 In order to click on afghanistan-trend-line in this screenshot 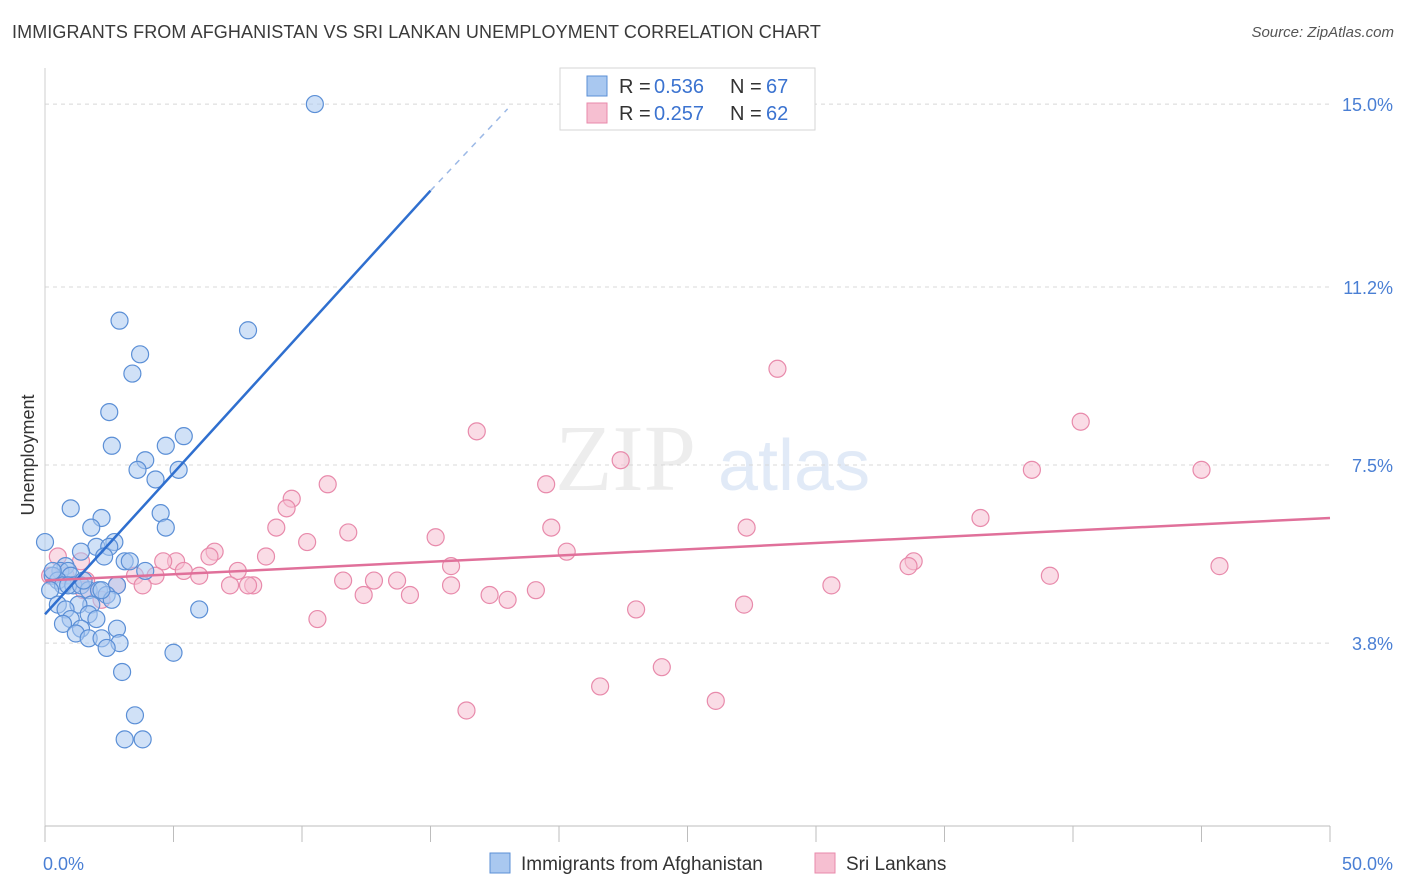, I will do `click(238, 402)`.